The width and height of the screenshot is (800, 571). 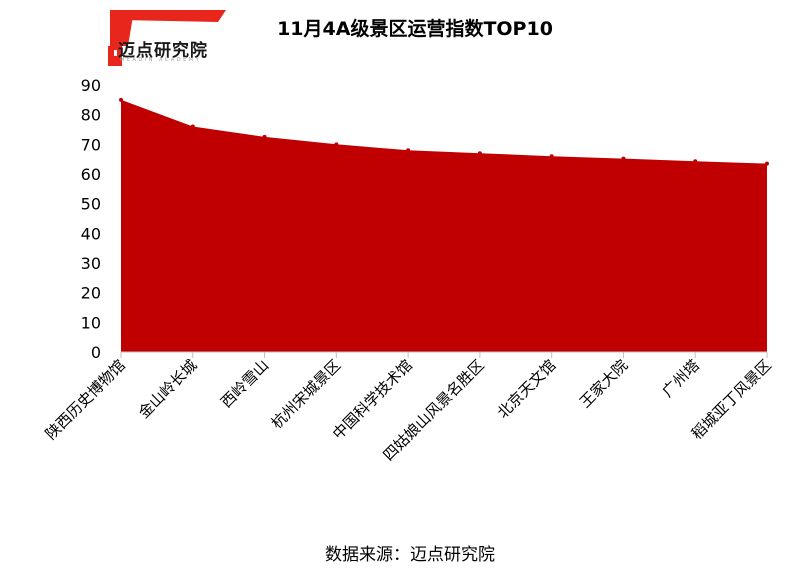 I want to click on y-tick-label: 70, so click(x=91, y=144).